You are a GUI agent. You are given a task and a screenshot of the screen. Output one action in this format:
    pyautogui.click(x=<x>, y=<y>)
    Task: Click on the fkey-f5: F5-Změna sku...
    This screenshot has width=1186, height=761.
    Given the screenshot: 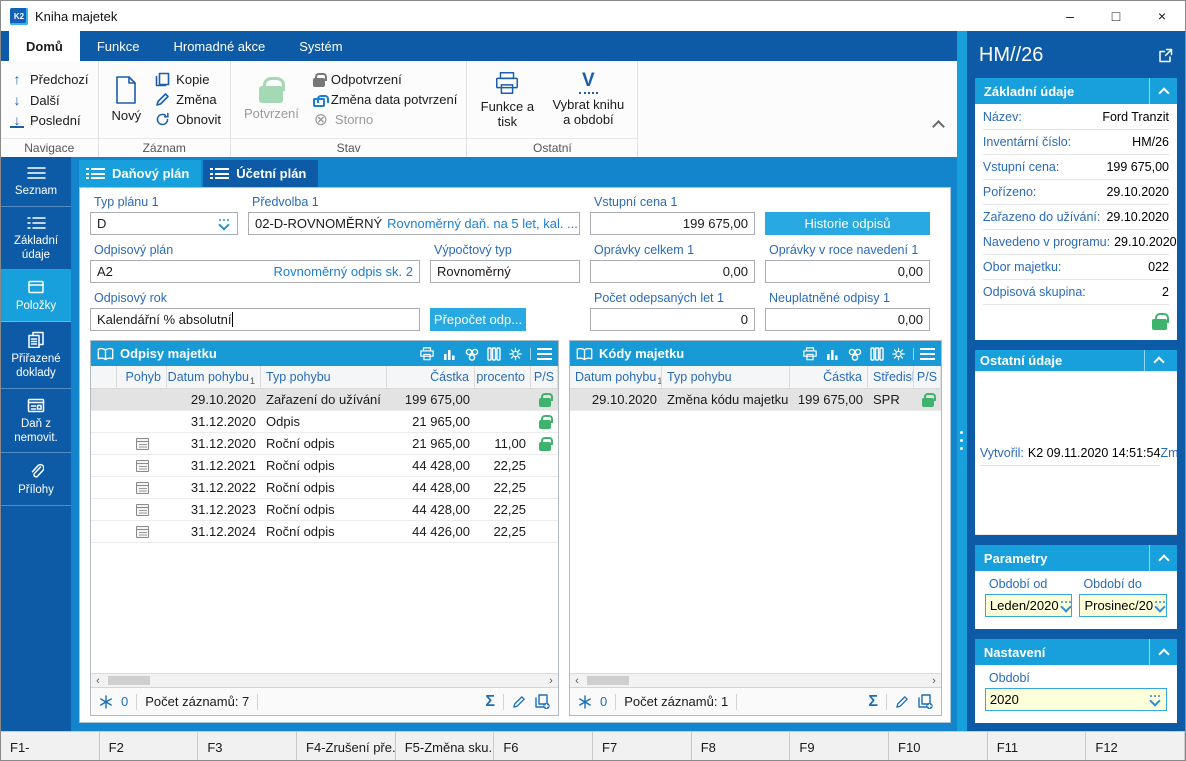 What is the action you would take?
    pyautogui.click(x=445, y=746)
    